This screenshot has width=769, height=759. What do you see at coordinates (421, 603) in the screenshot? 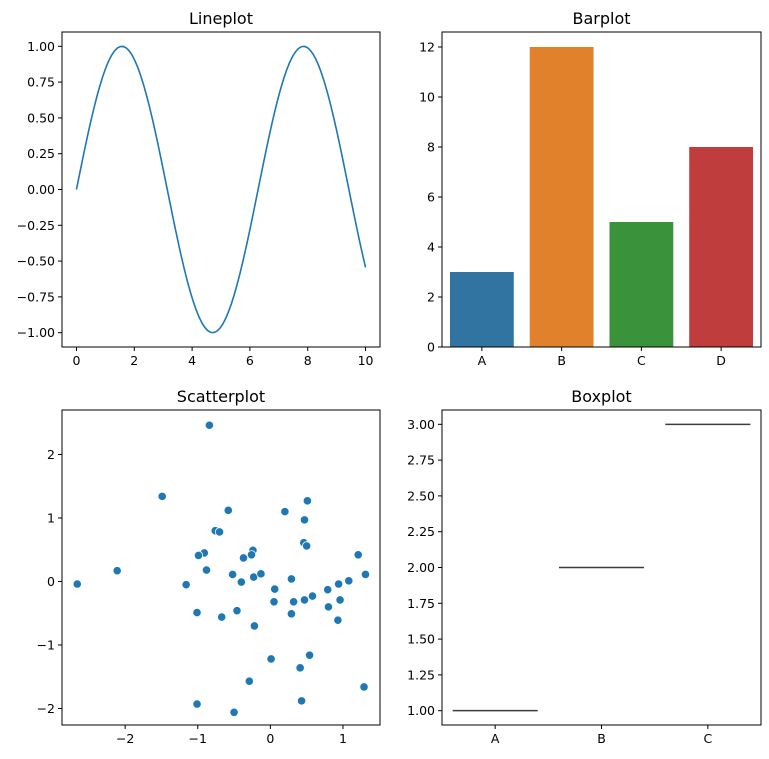
I see `y-tick-label: 1.75` at bounding box center [421, 603].